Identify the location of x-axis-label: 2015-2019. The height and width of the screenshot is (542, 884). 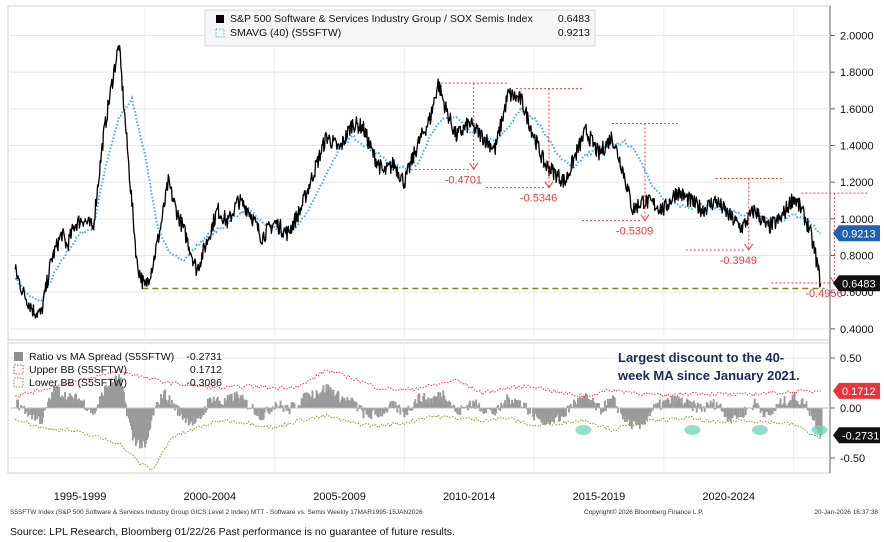
(599, 497).